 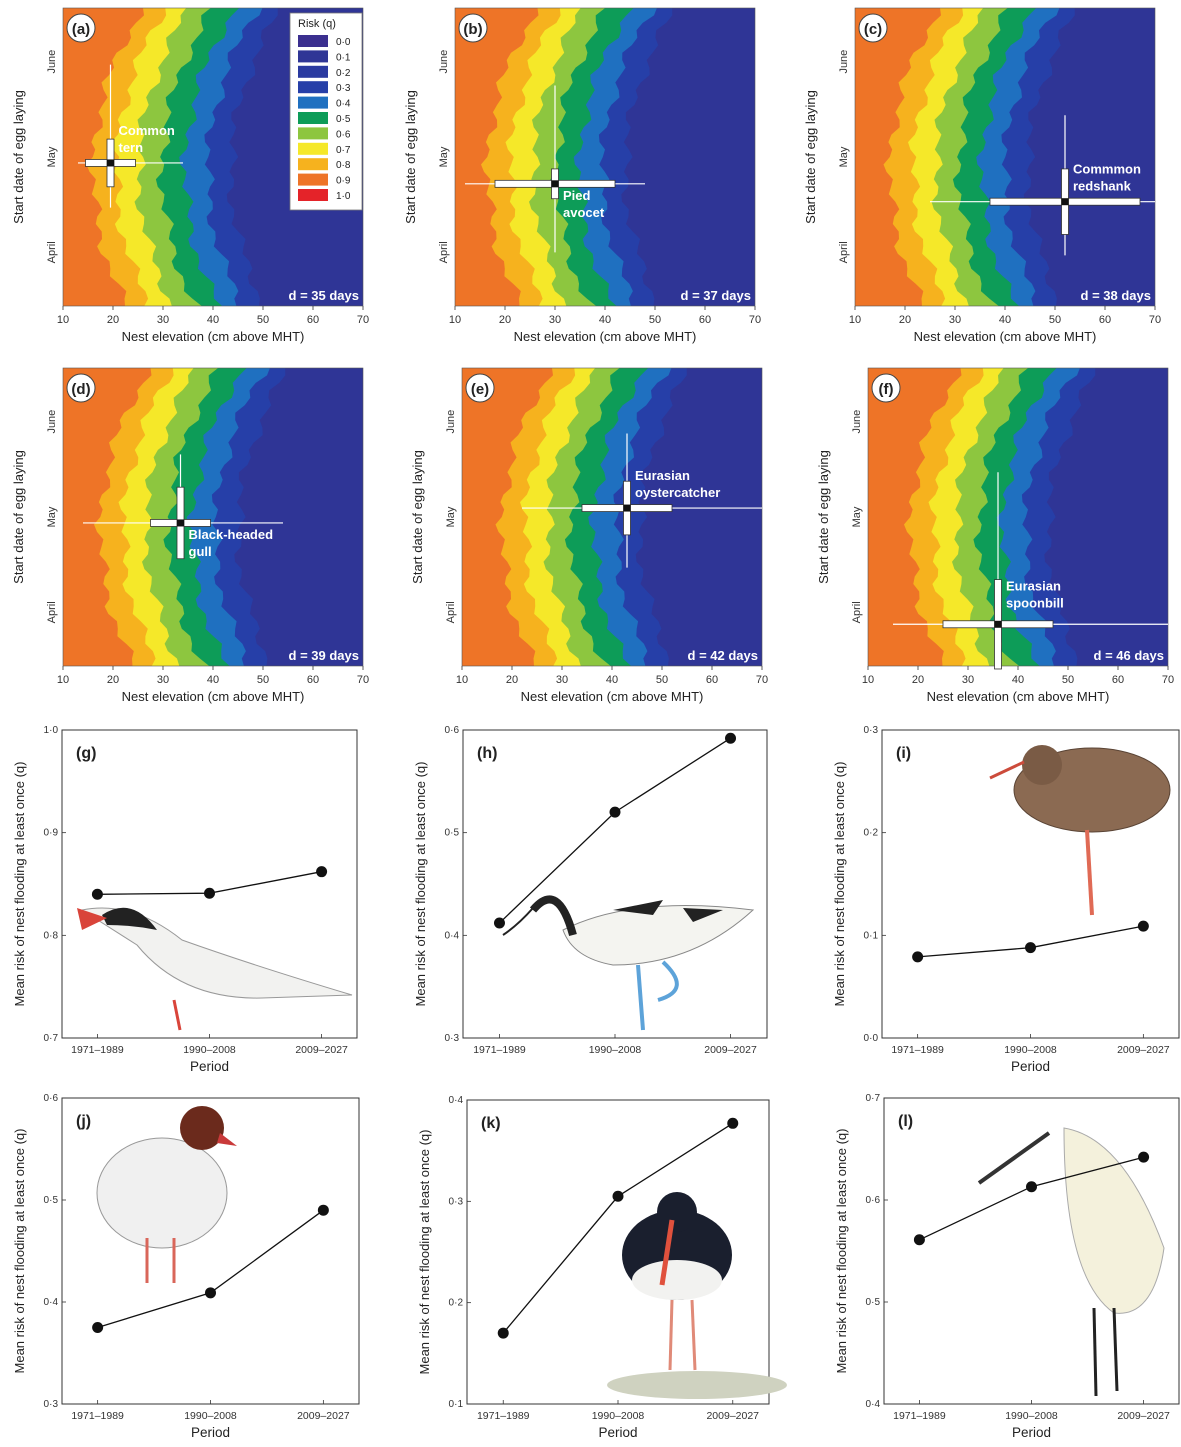 I want to click on panel-label: (h), so click(x=487, y=753).